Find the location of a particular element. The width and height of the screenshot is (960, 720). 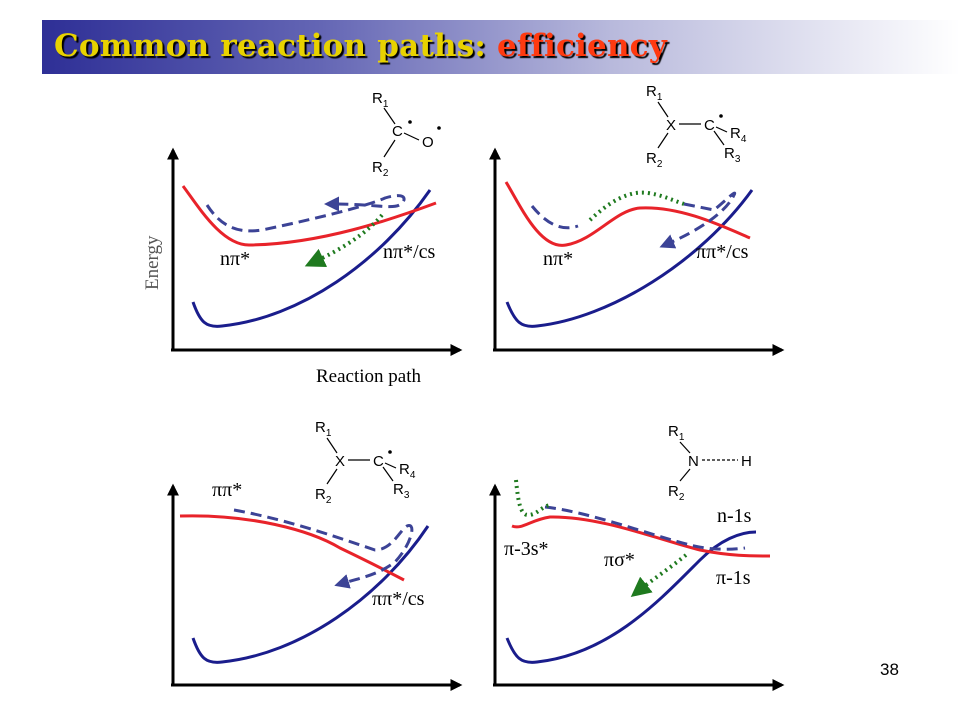

title-accent: efficiency is located at coordinates (582, 46).